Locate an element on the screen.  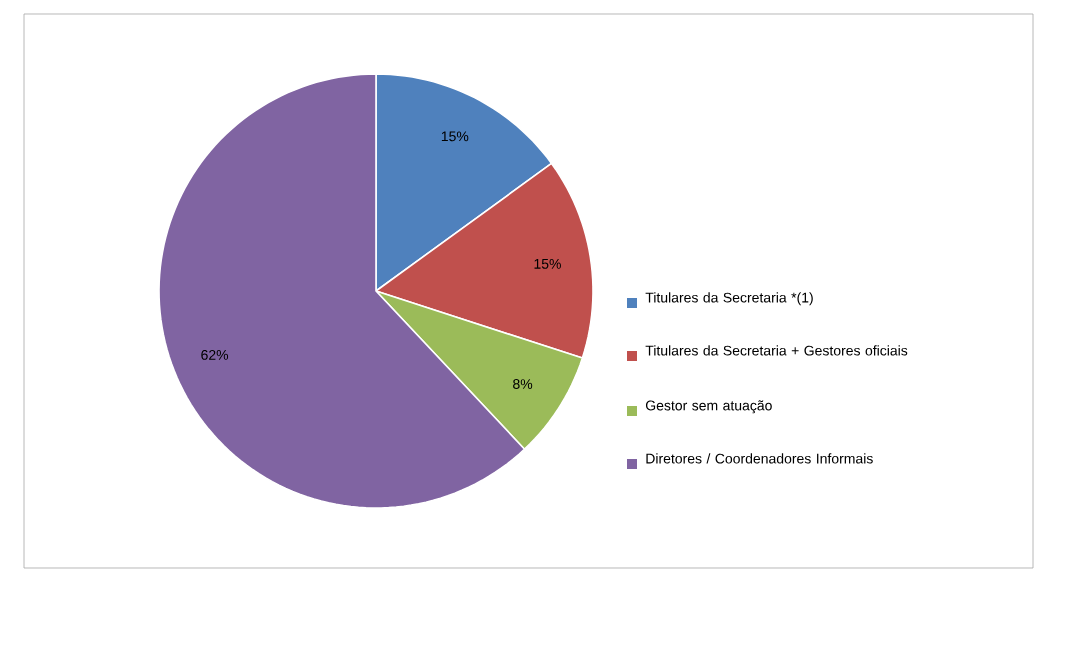
legend-label: Diretores / Coordenadores Informais is located at coordinates (759, 458).